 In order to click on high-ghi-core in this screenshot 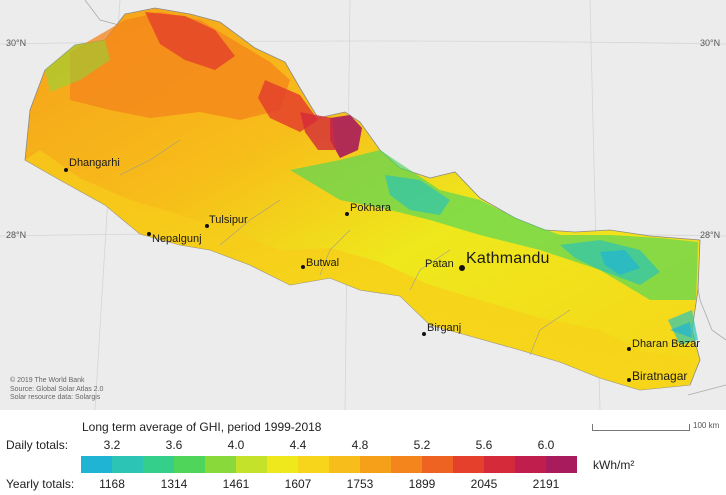, I will do `click(190, 41)`.